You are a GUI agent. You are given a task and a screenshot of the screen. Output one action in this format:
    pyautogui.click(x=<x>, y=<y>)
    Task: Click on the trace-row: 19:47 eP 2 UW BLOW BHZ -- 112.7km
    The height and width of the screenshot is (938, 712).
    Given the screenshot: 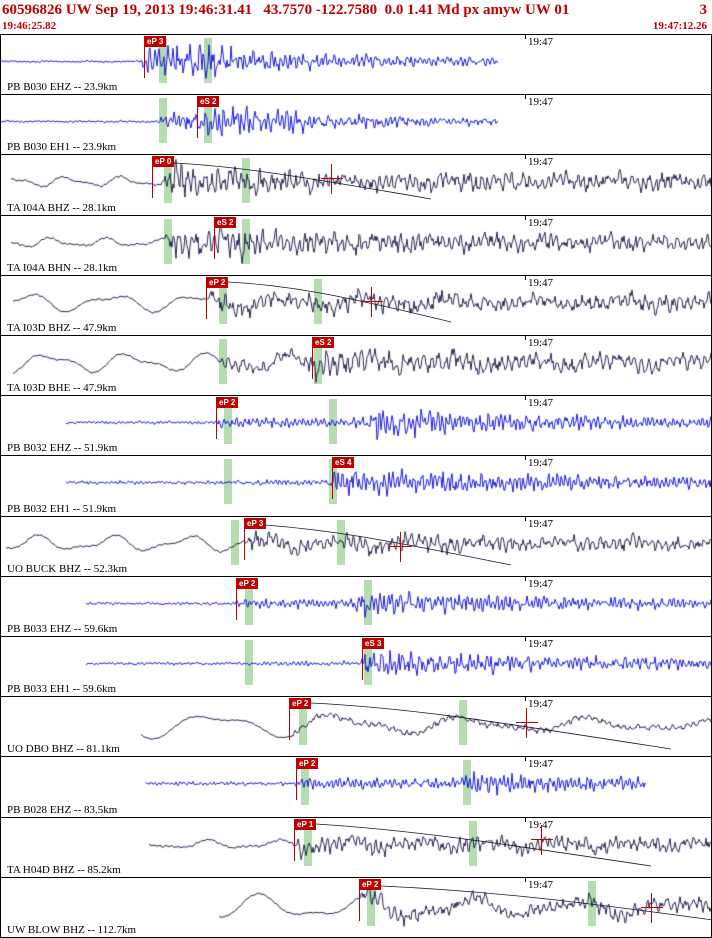 What is the action you would take?
    pyautogui.click(x=356, y=907)
    